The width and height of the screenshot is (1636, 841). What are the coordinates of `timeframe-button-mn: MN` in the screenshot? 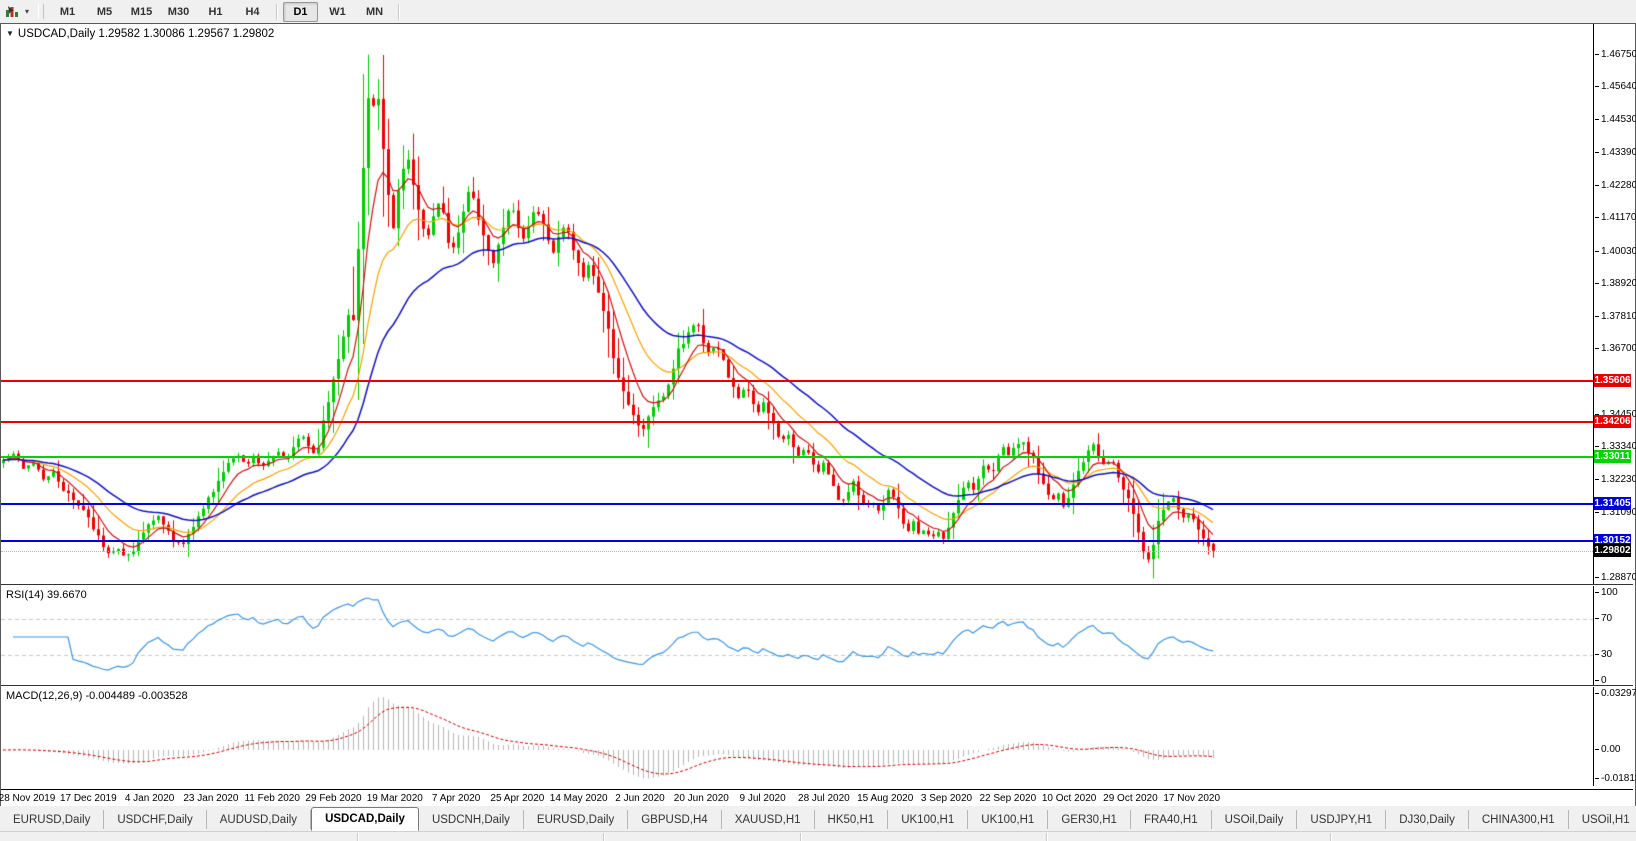 It's located at (374, 11).